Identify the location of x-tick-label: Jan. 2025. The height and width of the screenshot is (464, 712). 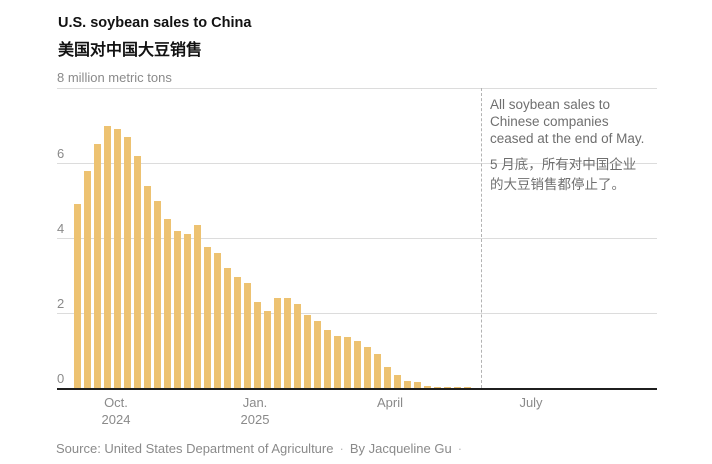
(255, 411).